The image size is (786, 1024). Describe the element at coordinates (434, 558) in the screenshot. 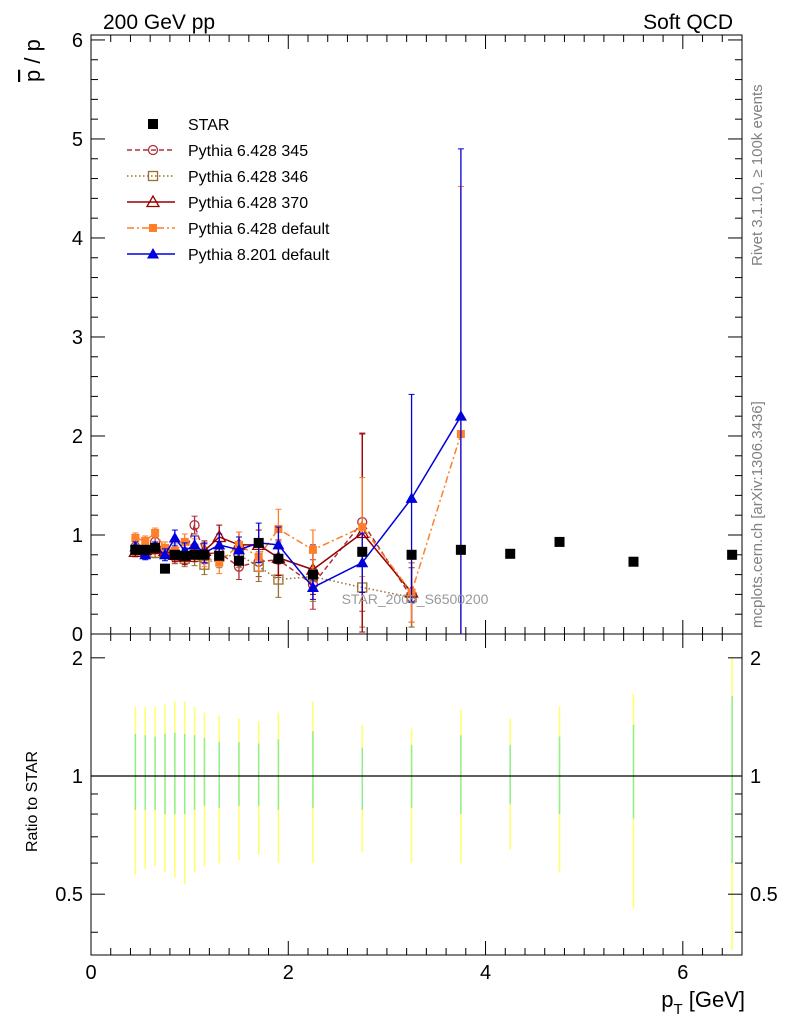

I see `series-data` at that location.